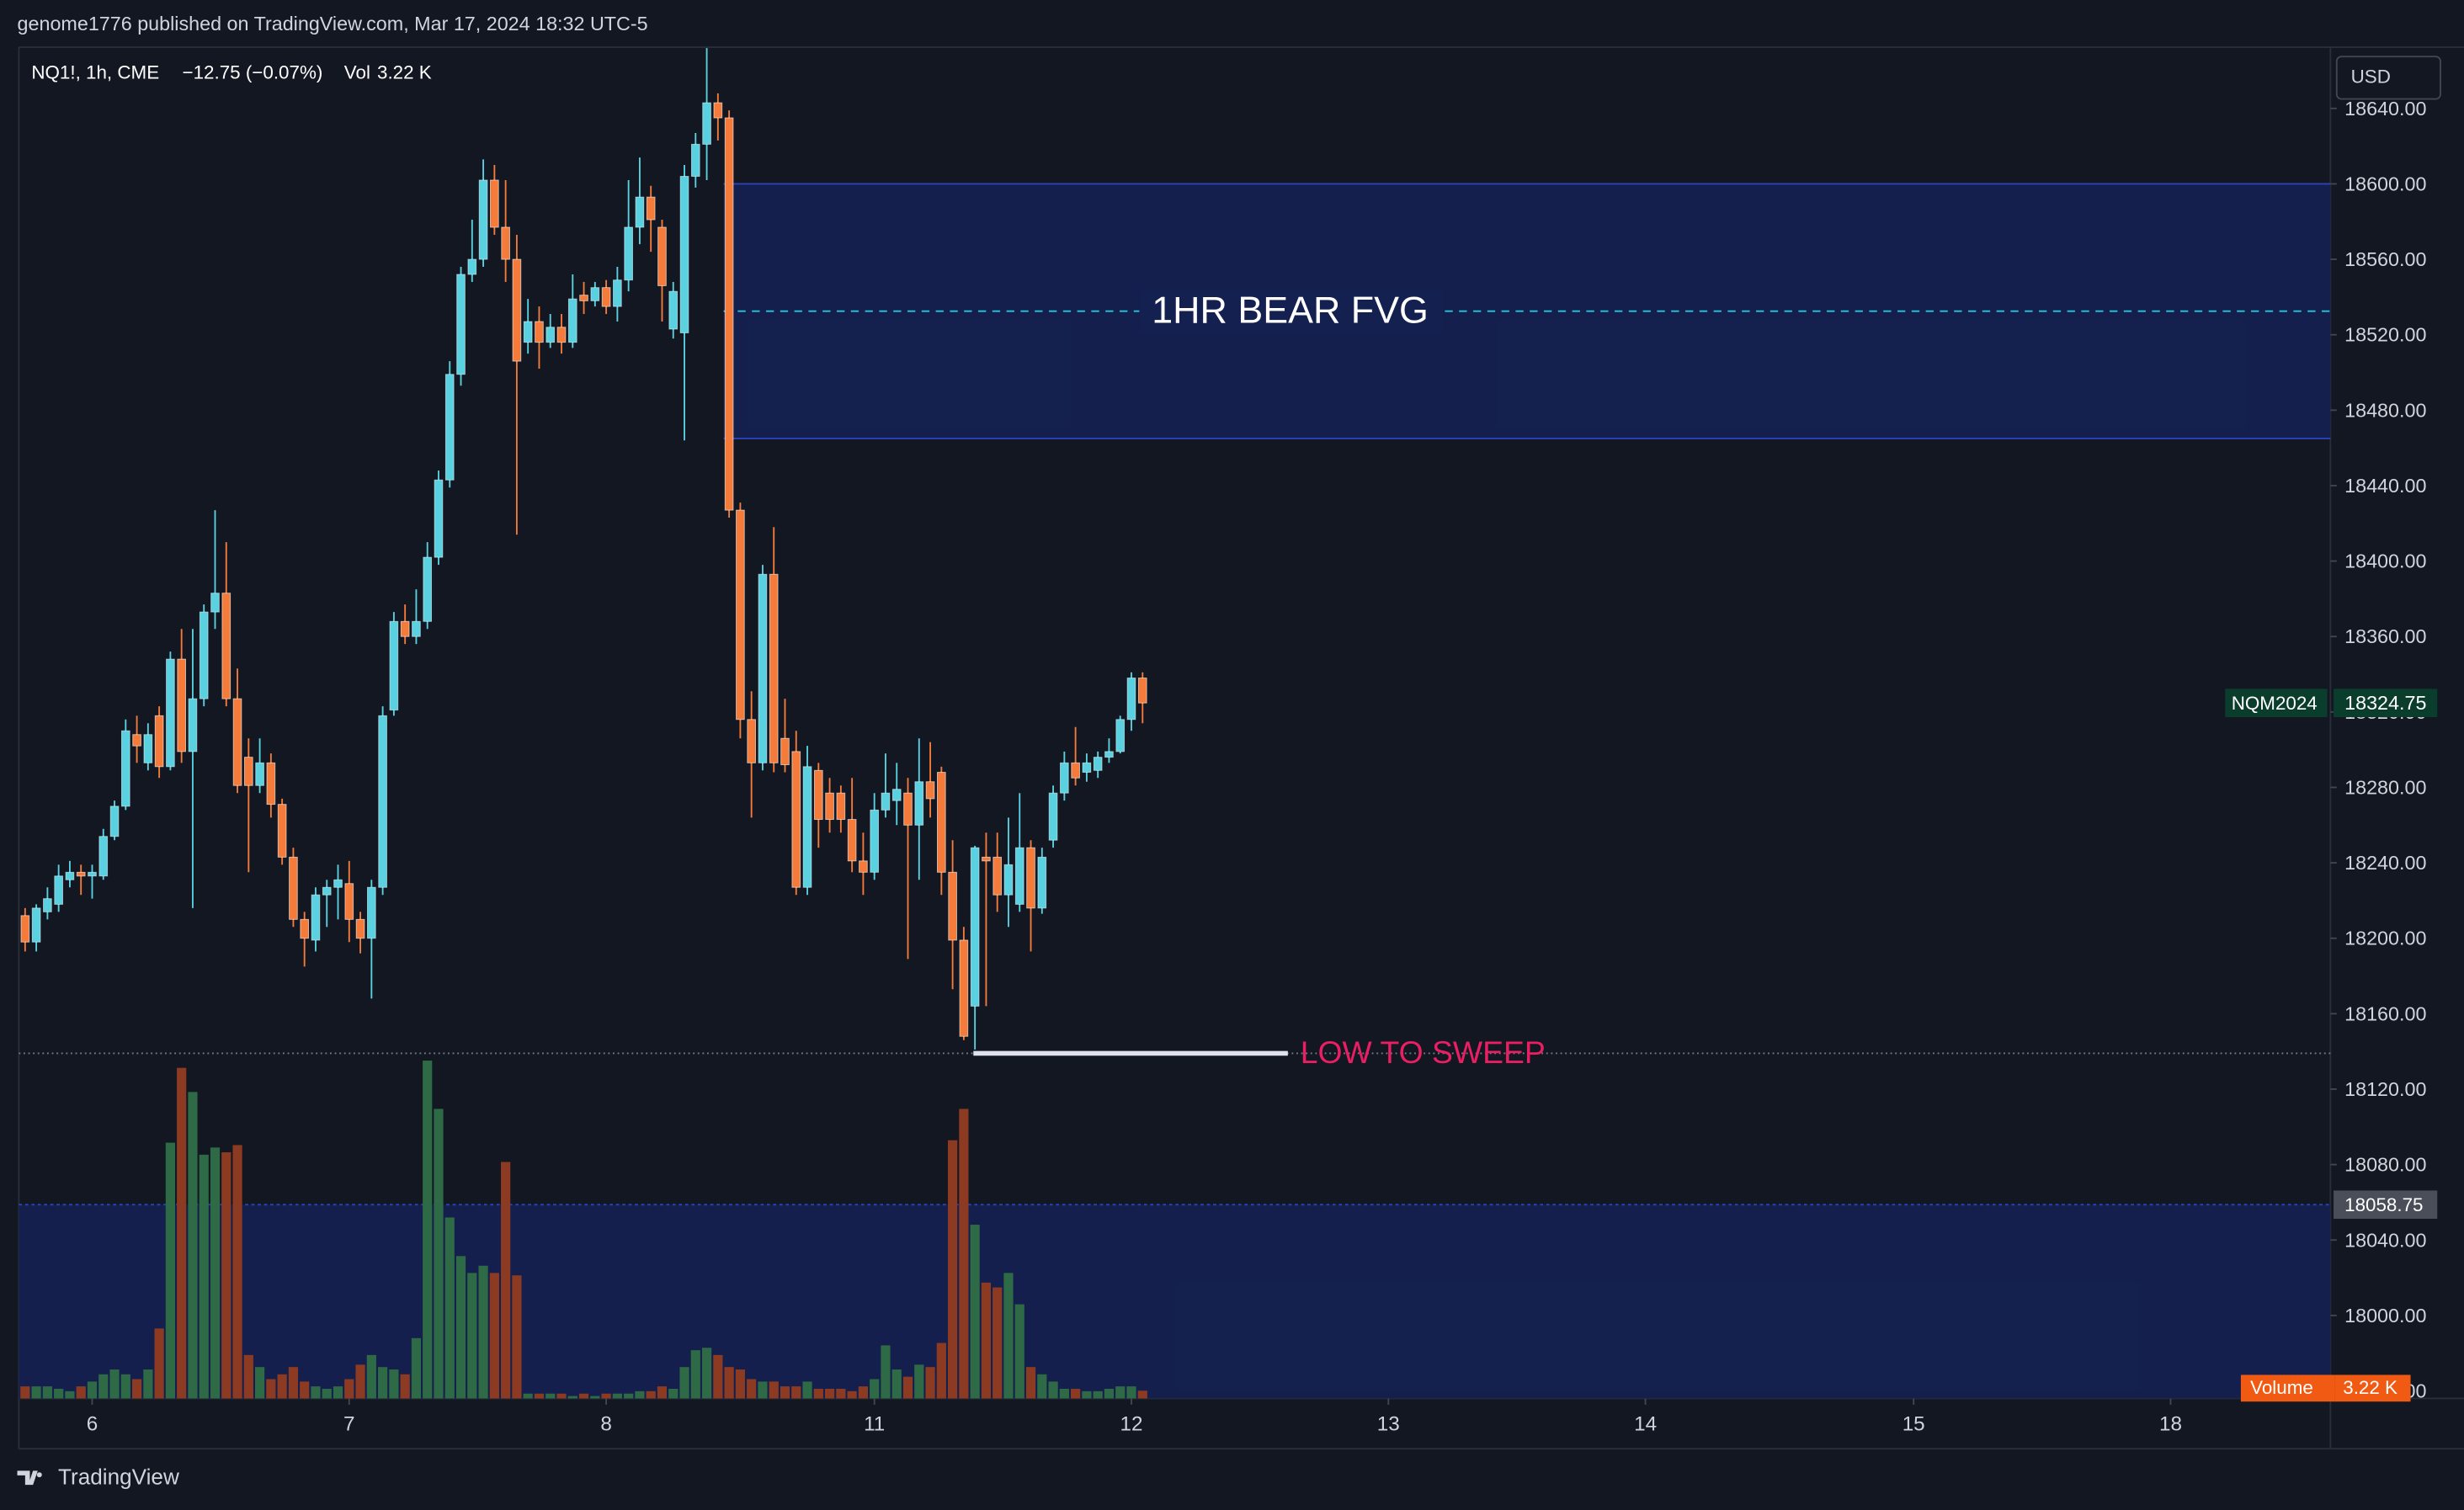 Image resolution: width=2464 pixels, height=1510 pixels. I want to click on price-tag-bg, so click(2386, 1205).